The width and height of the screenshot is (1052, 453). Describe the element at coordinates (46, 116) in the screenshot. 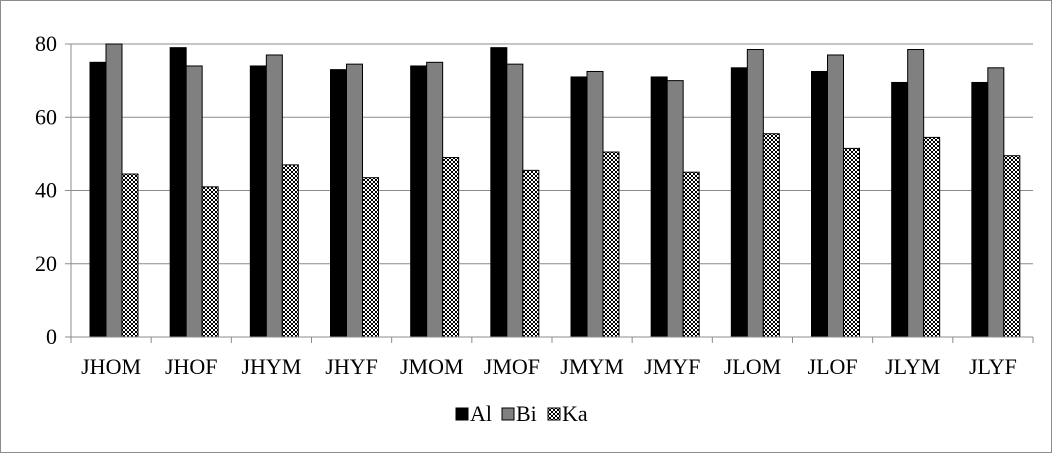

I see `y-tick-label: 60` at that location.